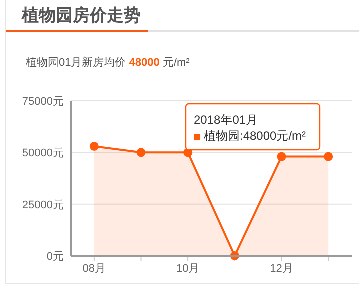  Describe the element at coordinates (188, 269) in the screenshot. I see `x-tick-label: 10月` at that location.